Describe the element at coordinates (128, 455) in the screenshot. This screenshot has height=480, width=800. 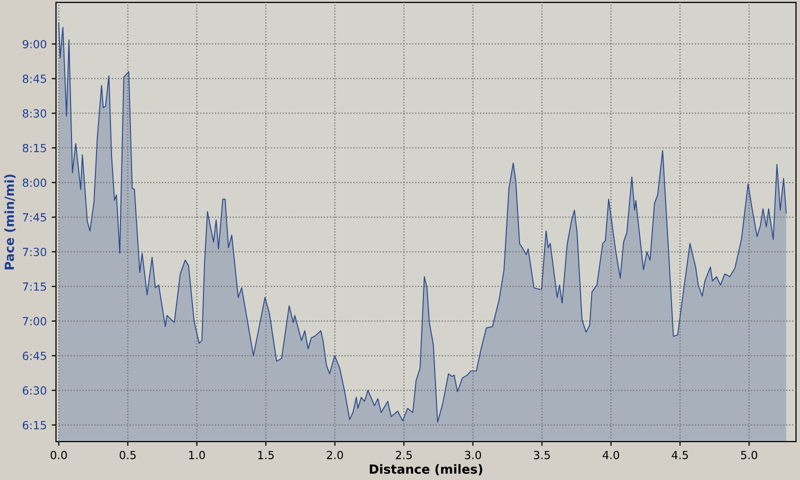
I see `x-tick-label: 0.5` at that location.